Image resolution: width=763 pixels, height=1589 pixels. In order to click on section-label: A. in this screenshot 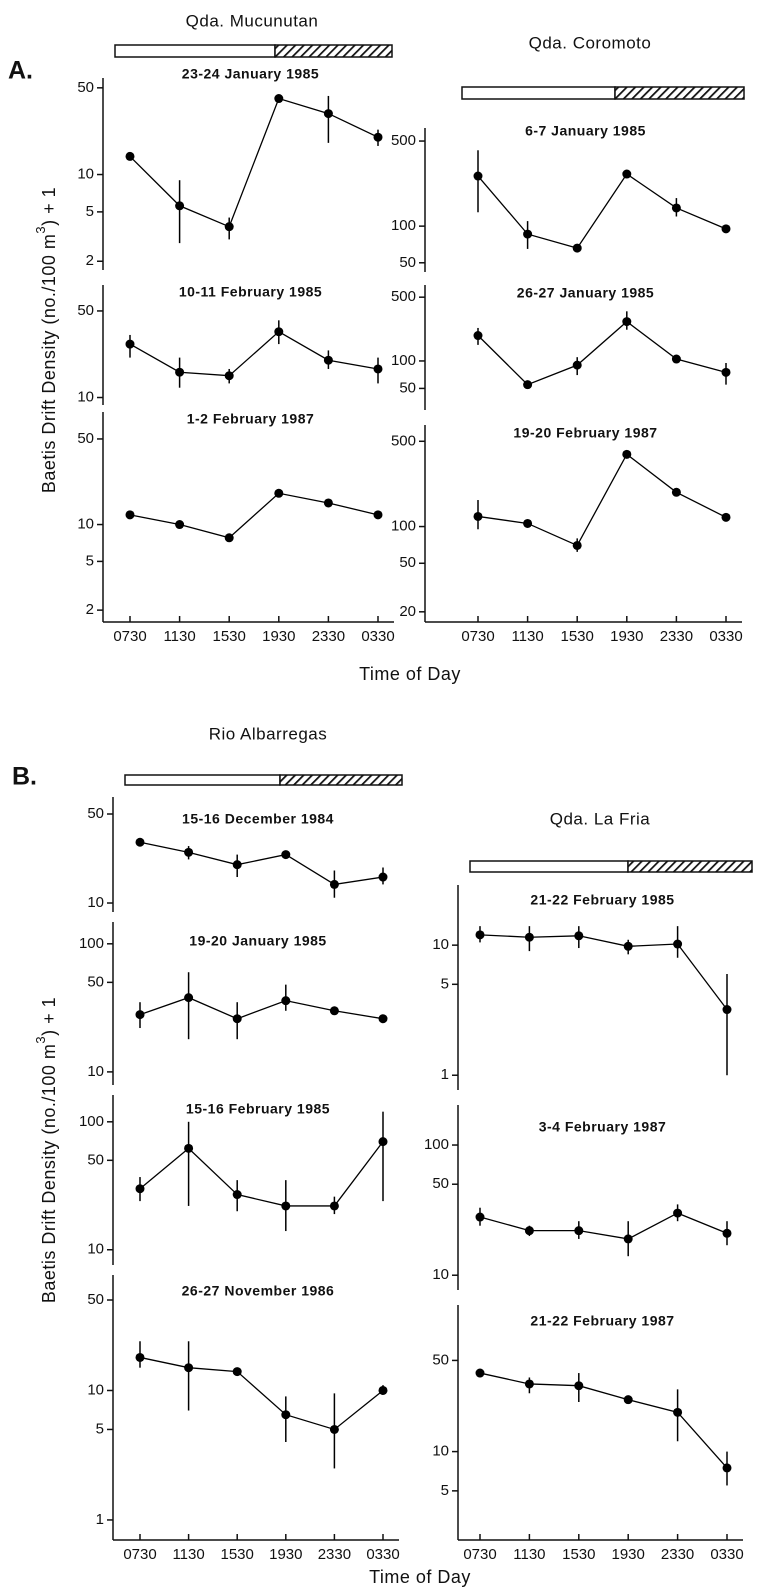, I will do `click(20, 71)`.